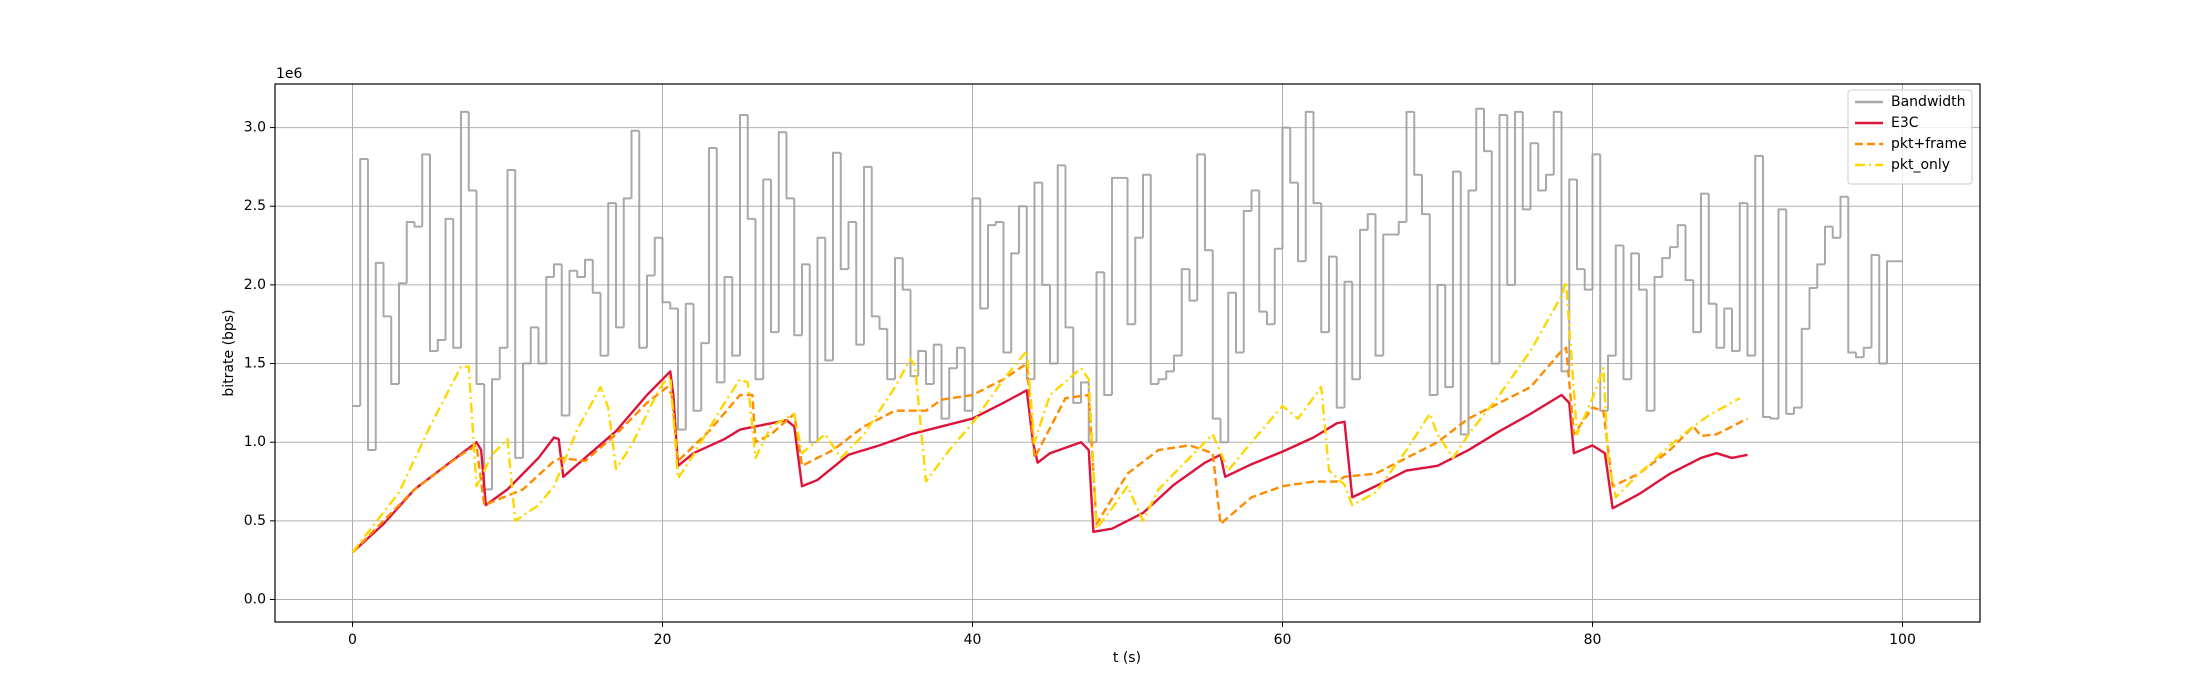  Describe the element at coordinates (289, 74) in the screenshot. I see `y-scale-label: 1e6` at that location.